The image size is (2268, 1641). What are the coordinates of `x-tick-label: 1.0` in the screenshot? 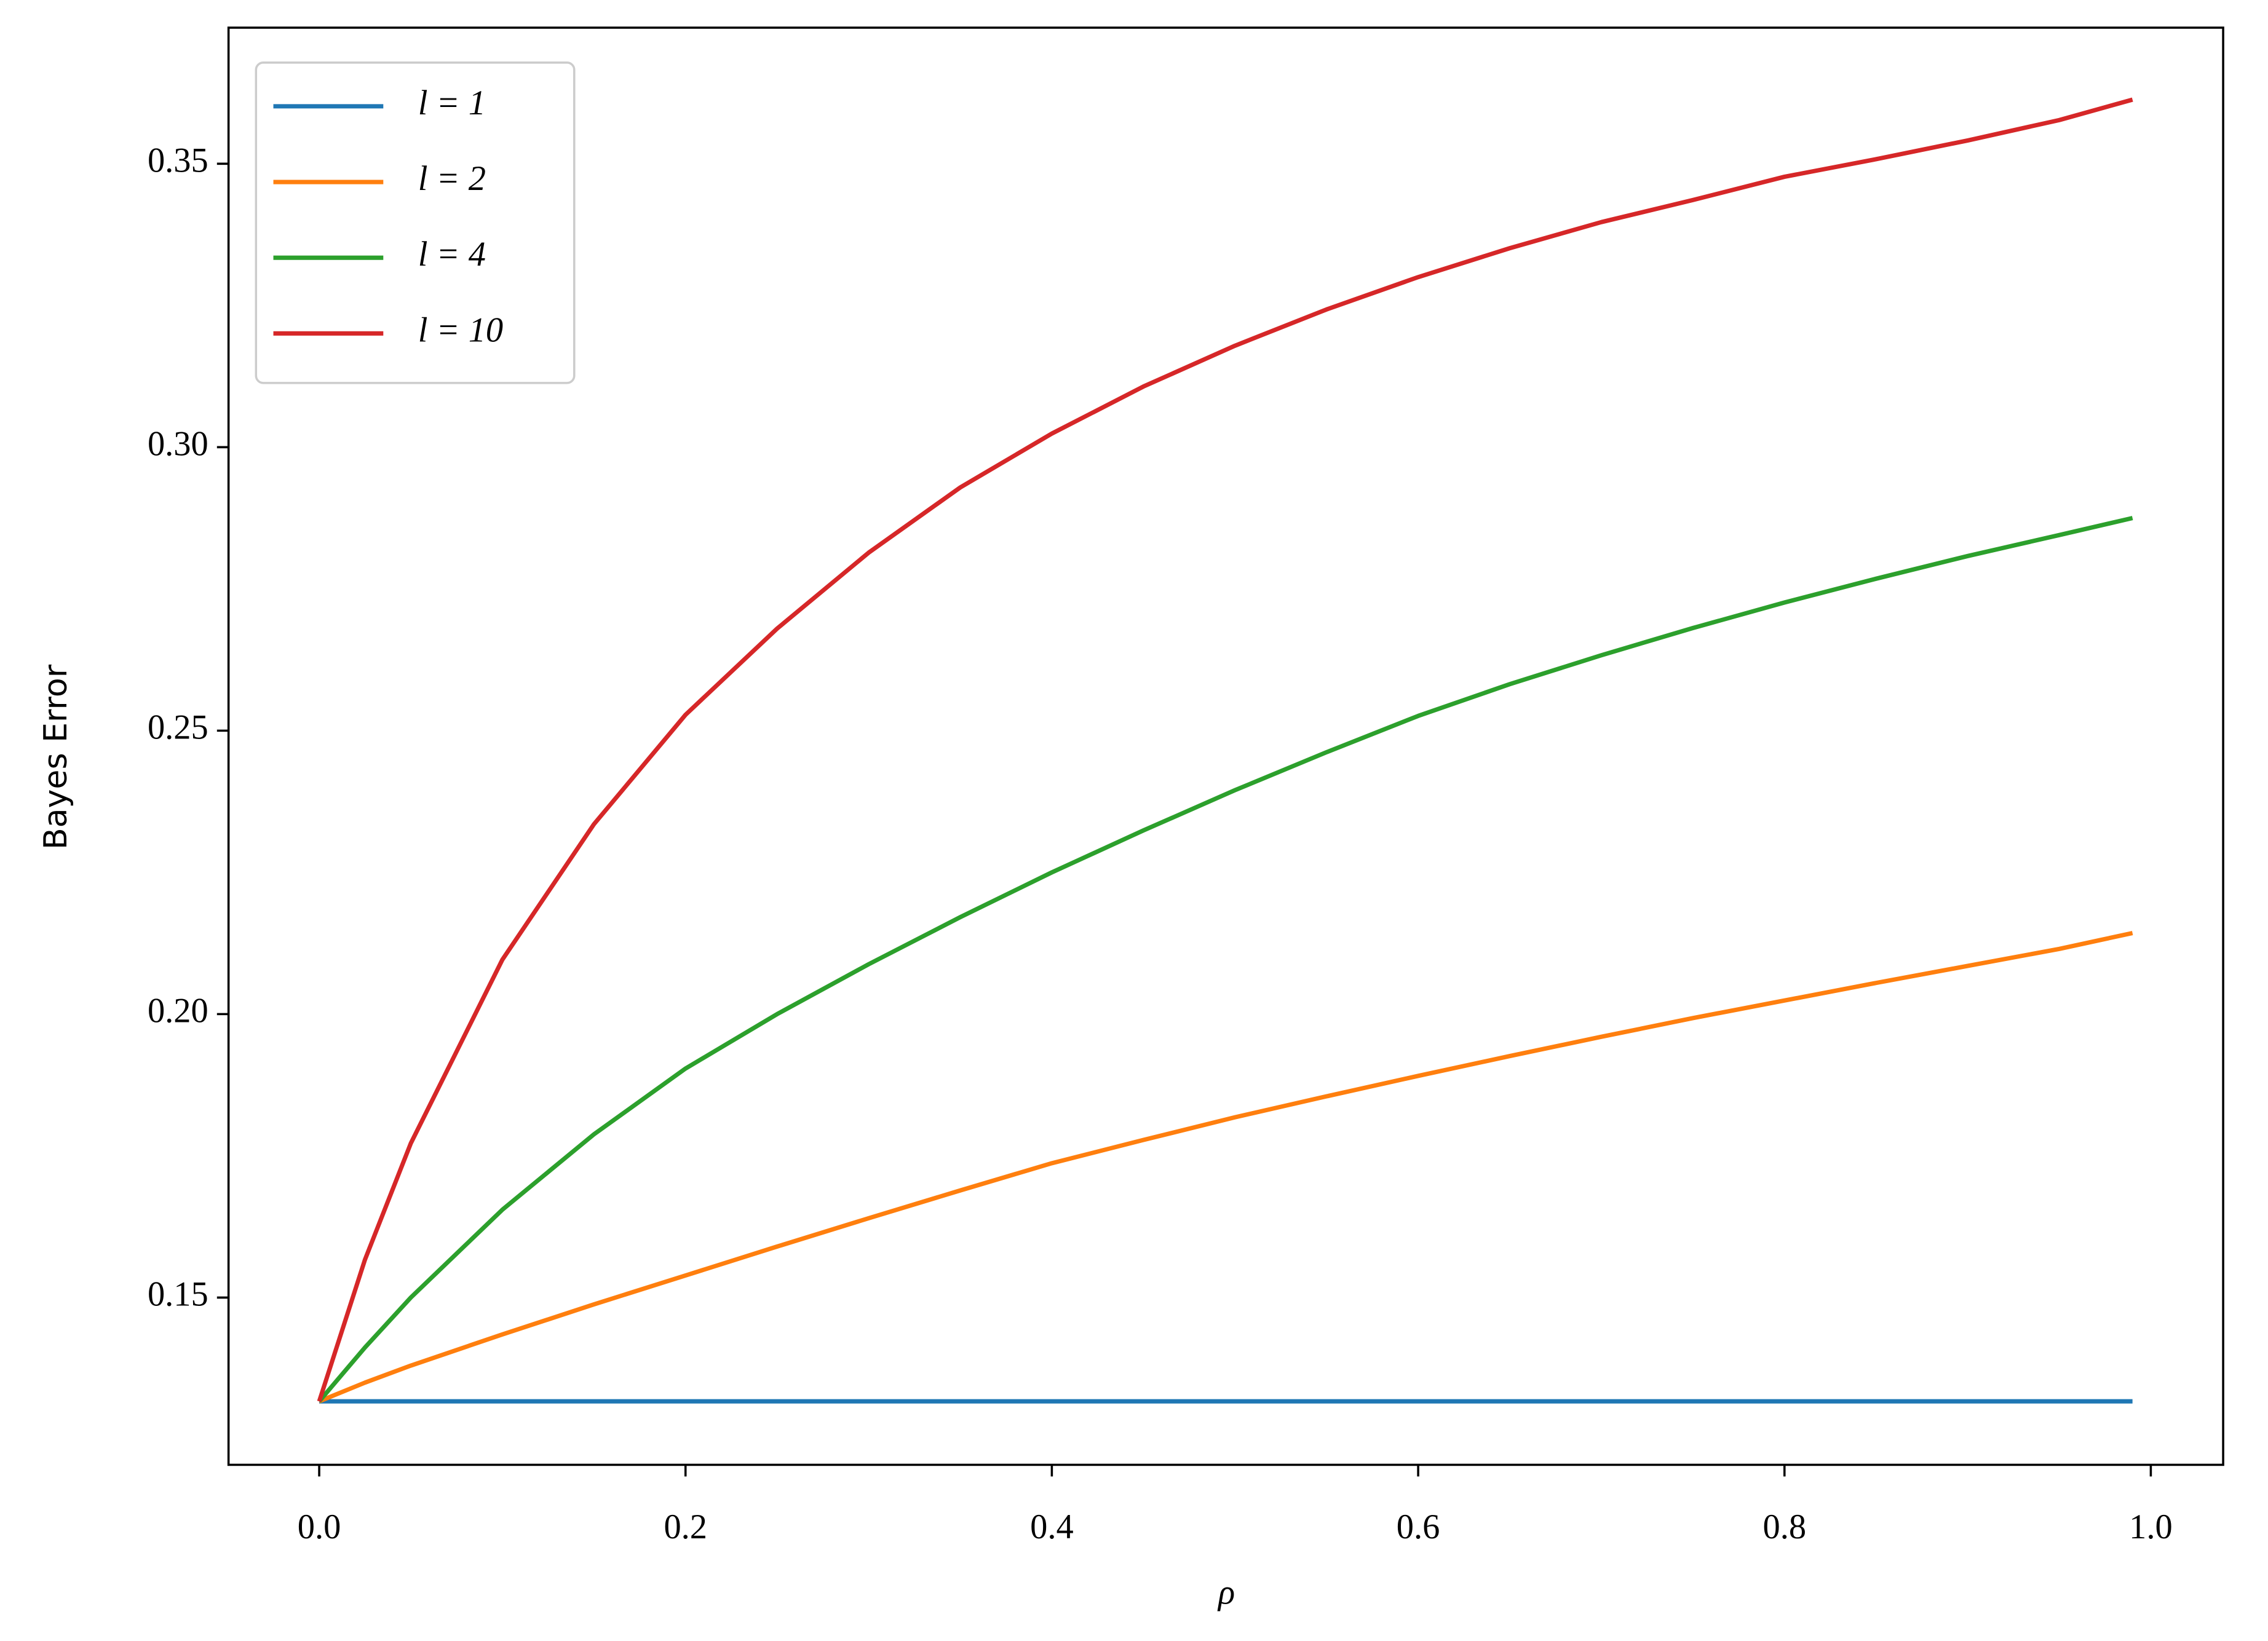 It's located at (2151, 1527).